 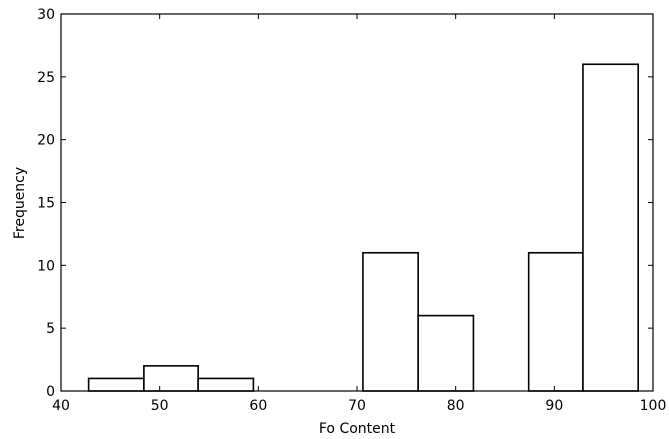 What do you see at coordinates (160, 406) in the screenshot?
I see `x-tick-label: 50` at bounding box center [160, 406].